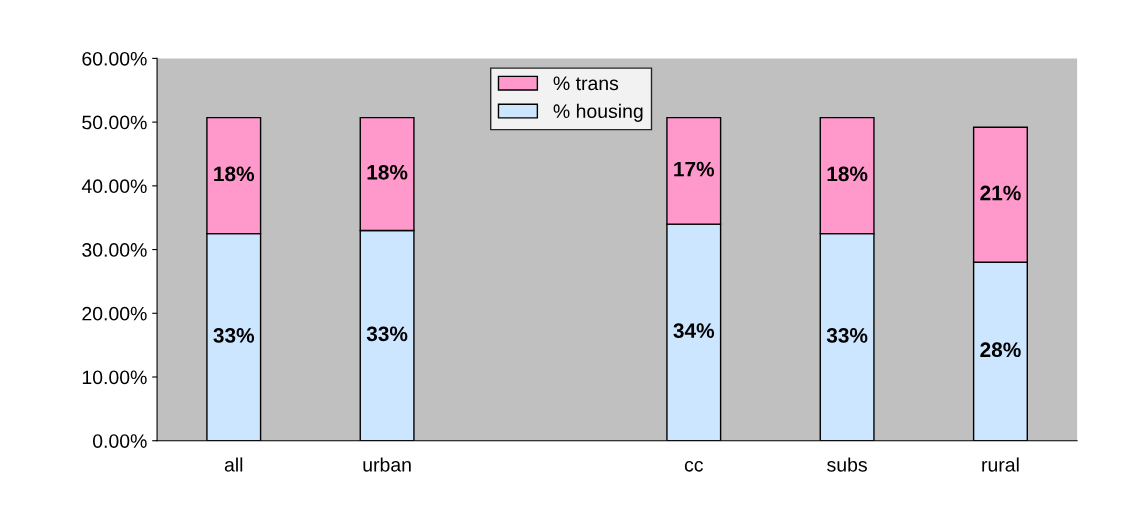 The image size is (1122, 531). What do you see at coordinates (114, 122) in the screenshot?
I see `y-tick-label: 50.00%` at bounding box center [114, 122].